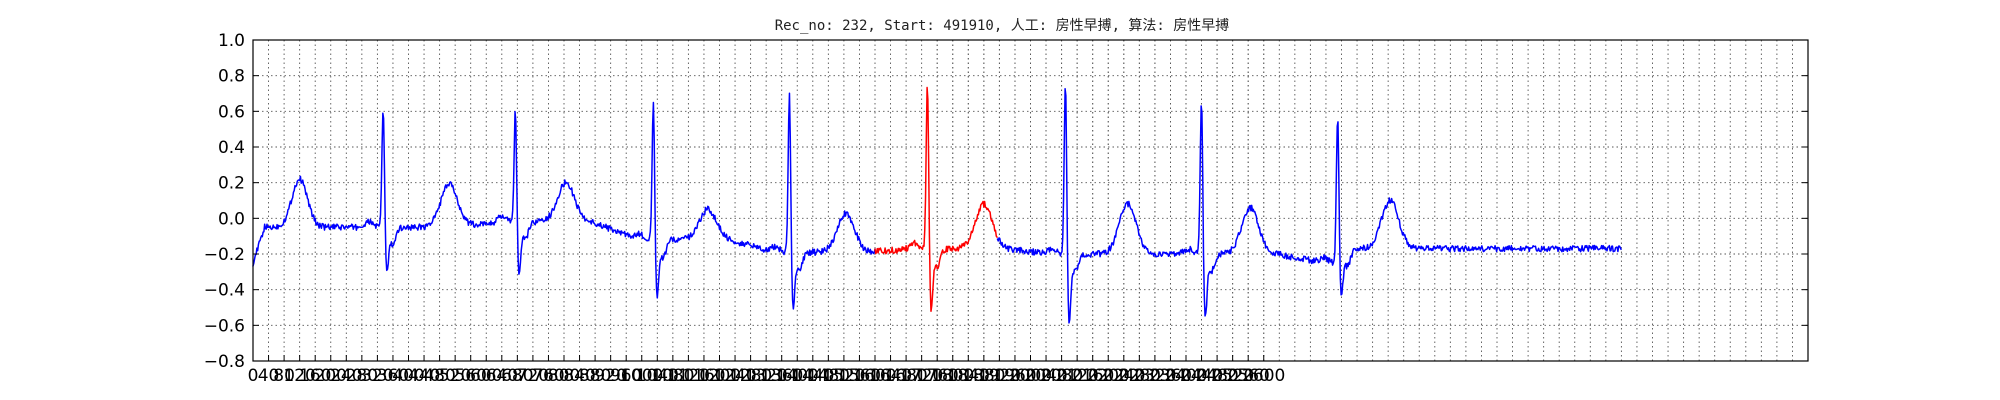 This screenshot has width=2000, height=400. What do you see at coordinates (595, 376) in the screenshot?
I see `x-tick-label: 880` at bounding box center [595, 376].